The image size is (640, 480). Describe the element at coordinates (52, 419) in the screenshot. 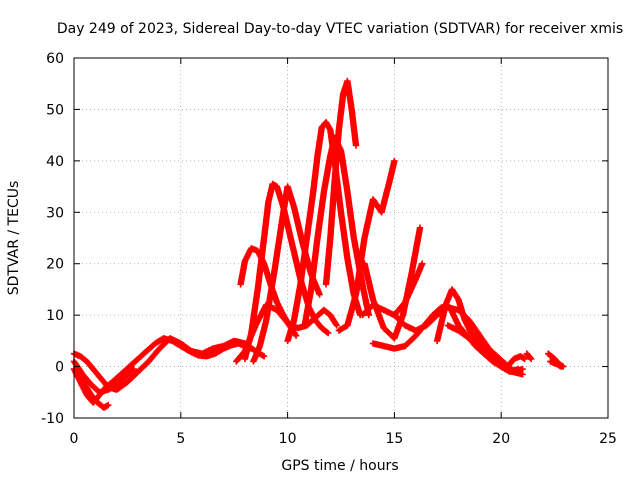

I see `y-tick-label: -10` at that location.